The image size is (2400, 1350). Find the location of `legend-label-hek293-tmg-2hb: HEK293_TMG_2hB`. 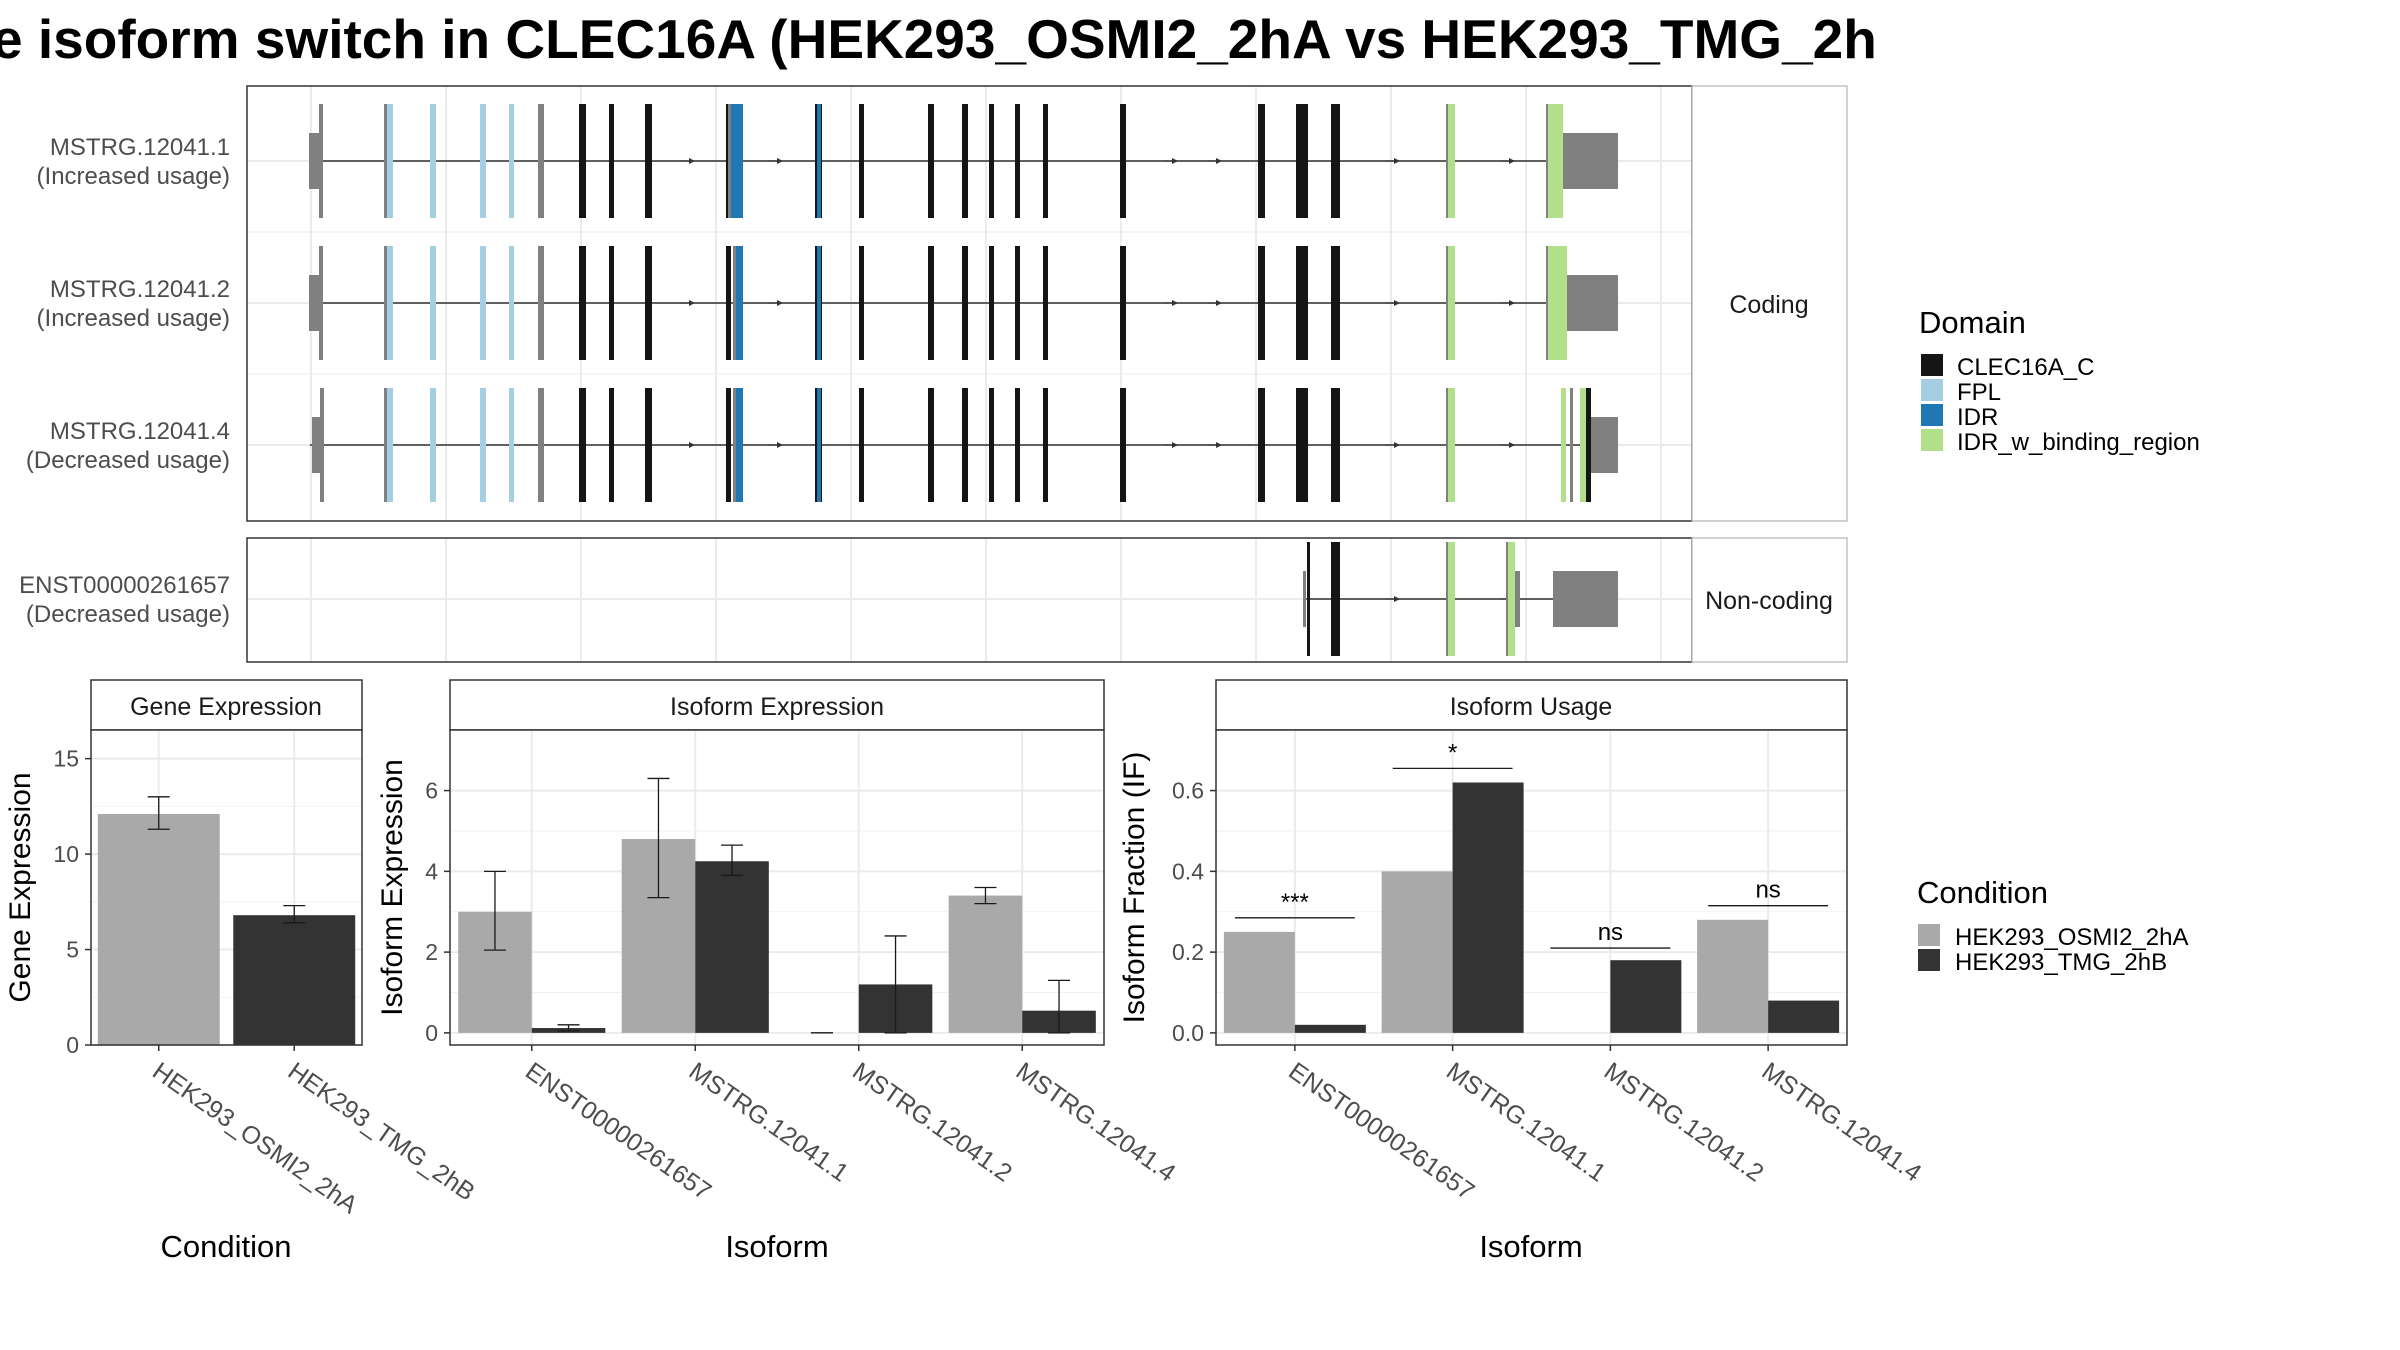

legend-label-hek293-tmg-2hb: HEK293_TMG_2hB is located at coordinates (2061, 962).